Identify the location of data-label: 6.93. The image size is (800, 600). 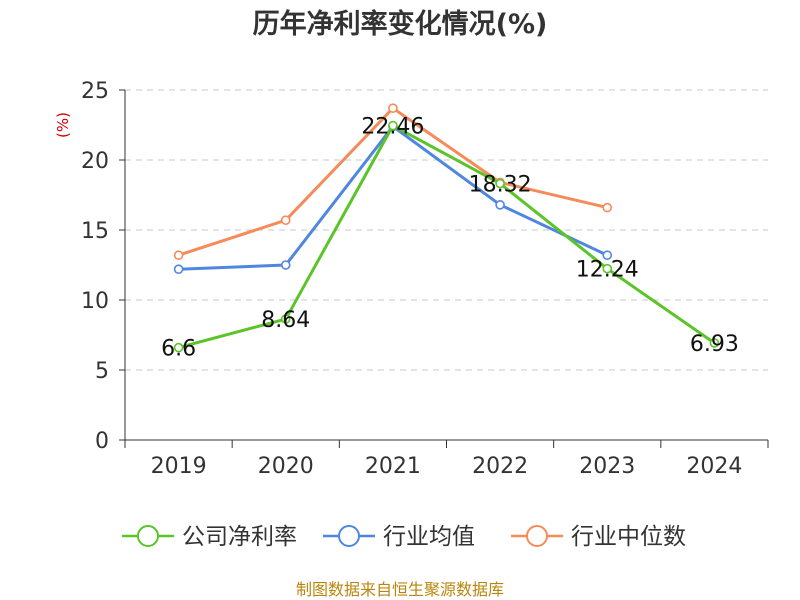
(714, 344).